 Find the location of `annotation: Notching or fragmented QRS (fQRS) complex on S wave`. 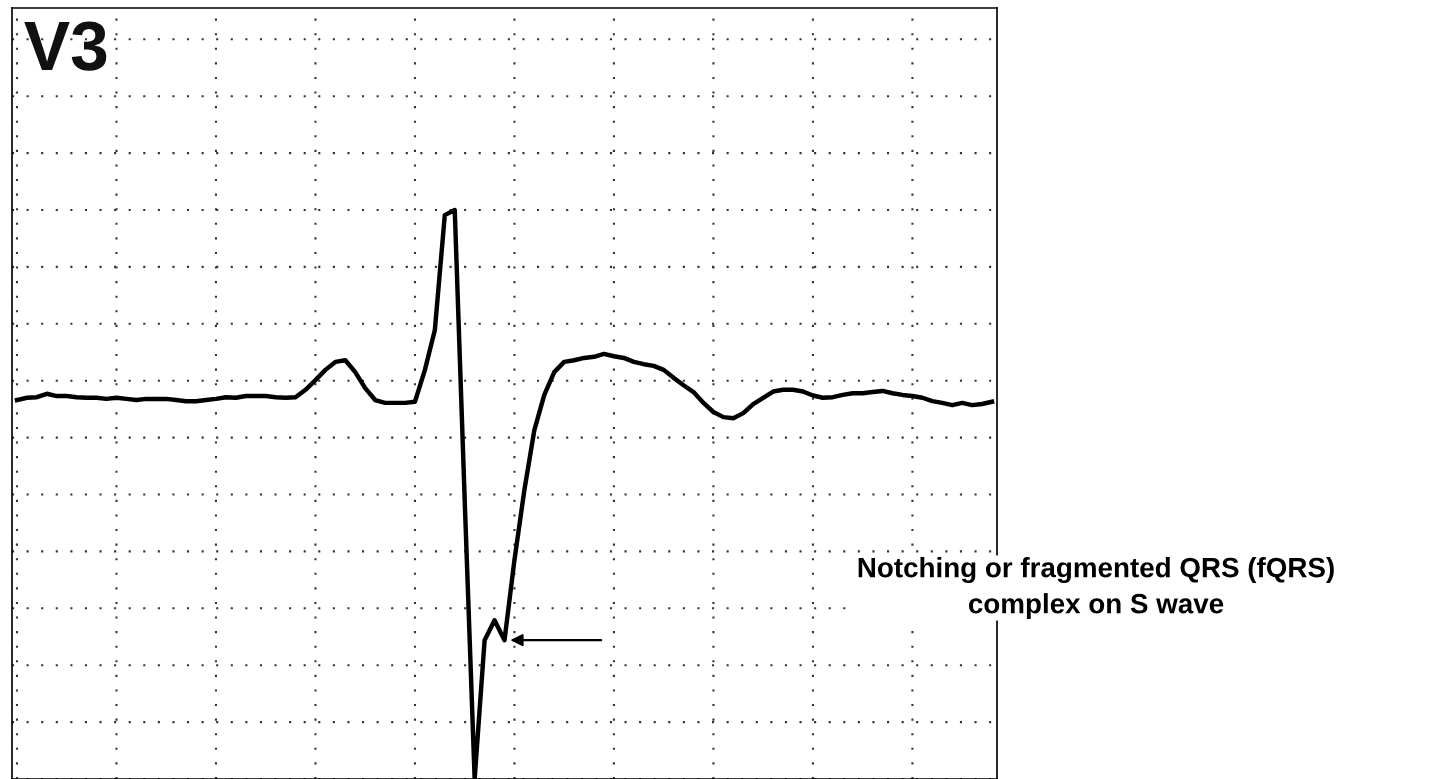

annotation: Notching or fragmented QRS (fQRS) complex on S wave is located at coordinates (1096, 588).